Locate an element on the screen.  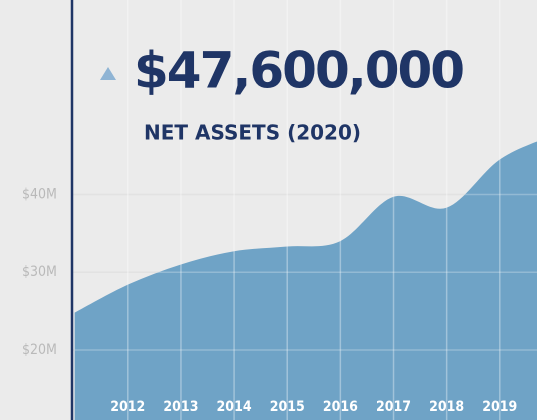
x-tick-label: 2014 is located at coordinates (234, 407).